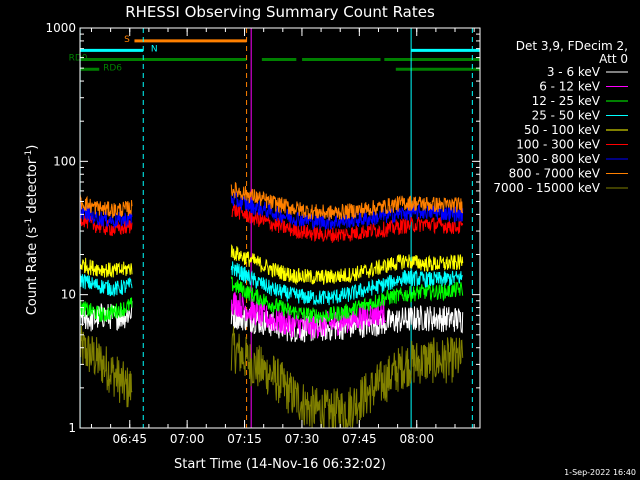 The height and width of the screenshot is (480, 640). Describe the element at coordinates (600, 472) in the screenshot. I see `render-timestamp: 1-Sep-2022 16:40` at that location.